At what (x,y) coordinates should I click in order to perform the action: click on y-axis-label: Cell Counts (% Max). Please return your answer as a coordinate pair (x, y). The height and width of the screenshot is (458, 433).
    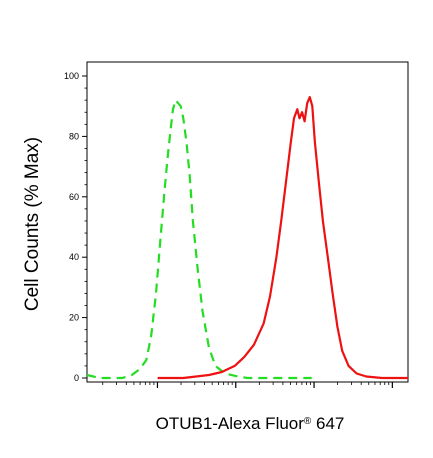
    Looking at the image, I should click on (32, 224).